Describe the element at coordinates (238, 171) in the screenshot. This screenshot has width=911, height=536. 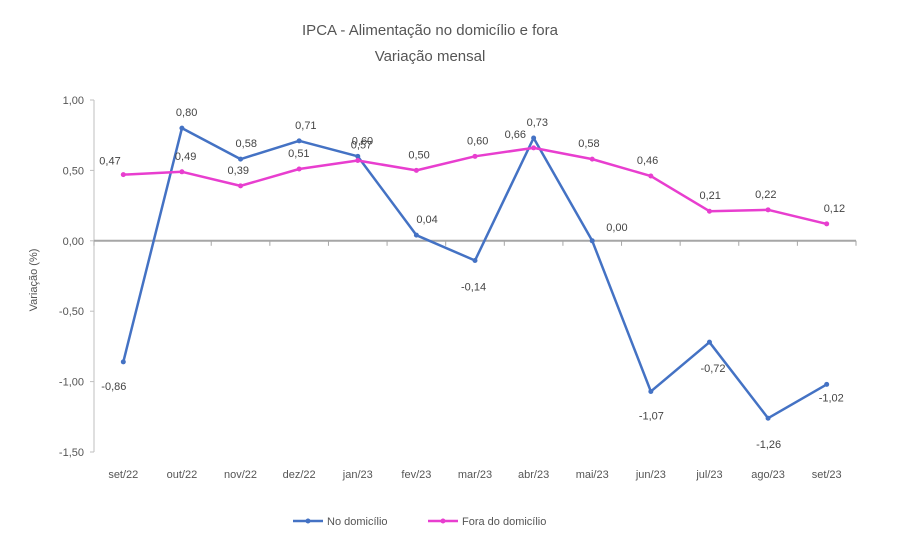
I see `data-label: 0,39` at that location.